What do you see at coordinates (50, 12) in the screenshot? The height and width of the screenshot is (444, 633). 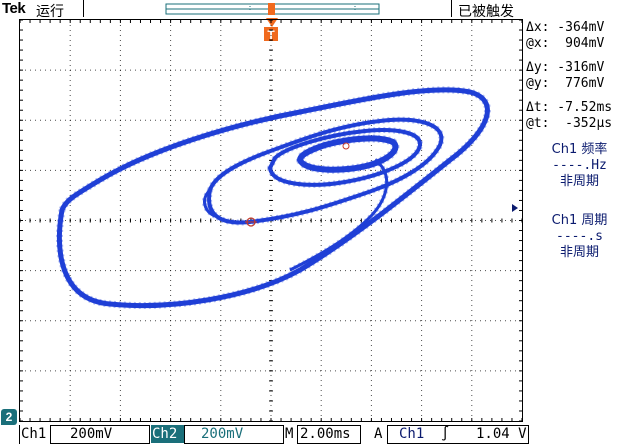 I see `run-state: 运行` at bounding box center [50, 12].